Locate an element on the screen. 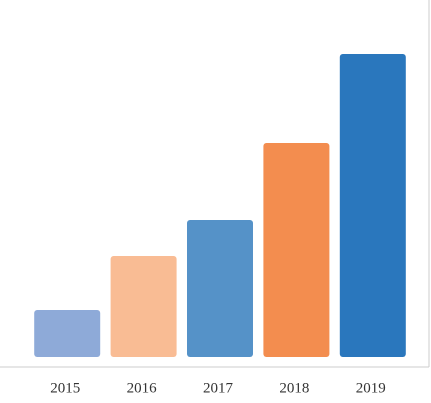 This screenshot has width=431, height=403. x-tick-label: 2016 is located at coordinates (142, 388).